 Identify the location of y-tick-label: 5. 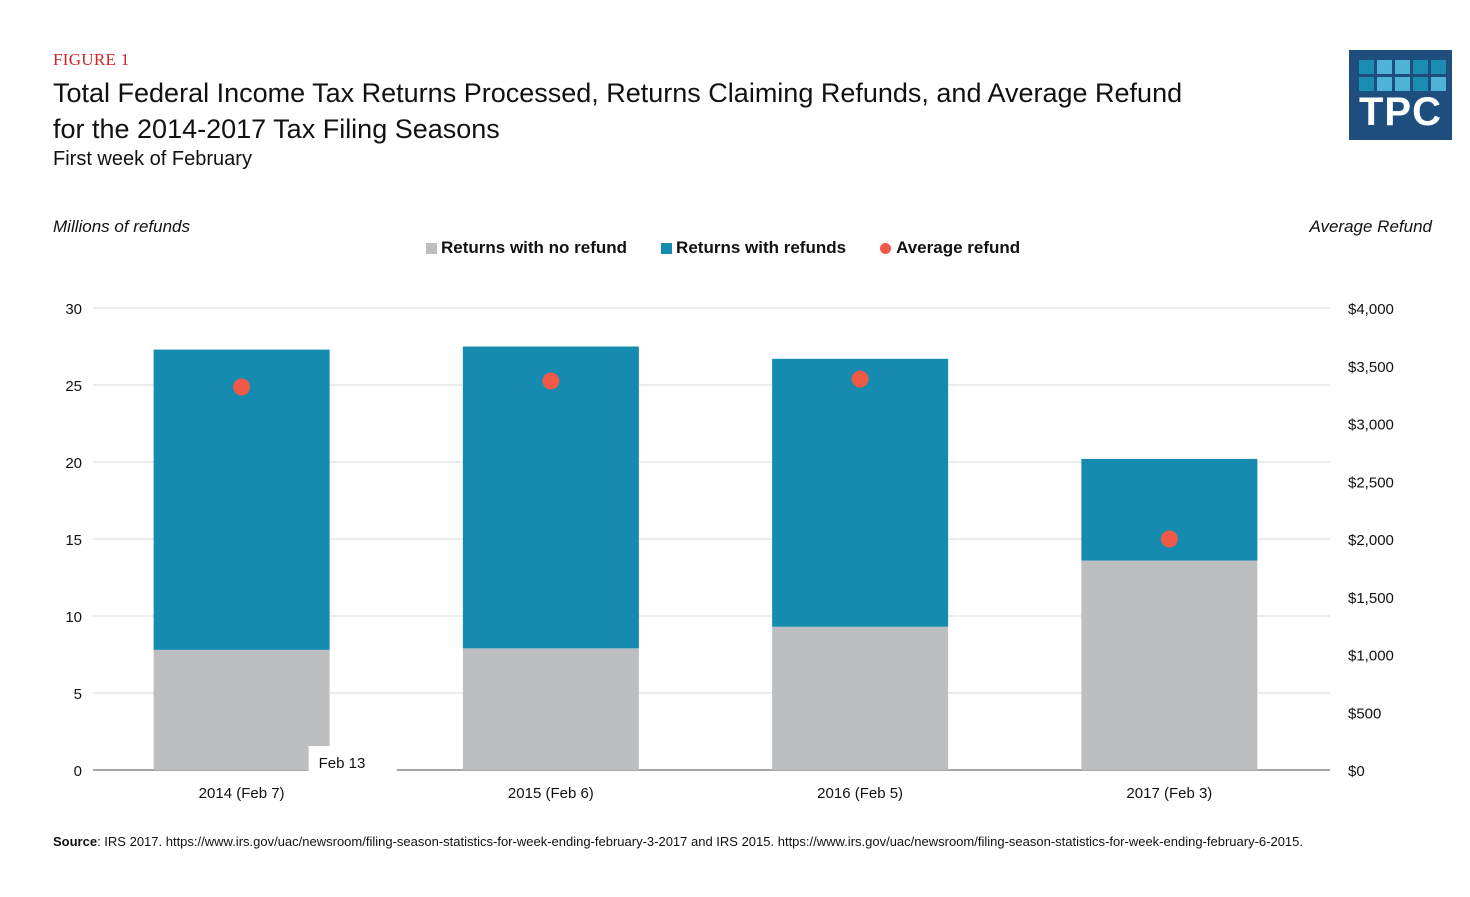
(78, 694).